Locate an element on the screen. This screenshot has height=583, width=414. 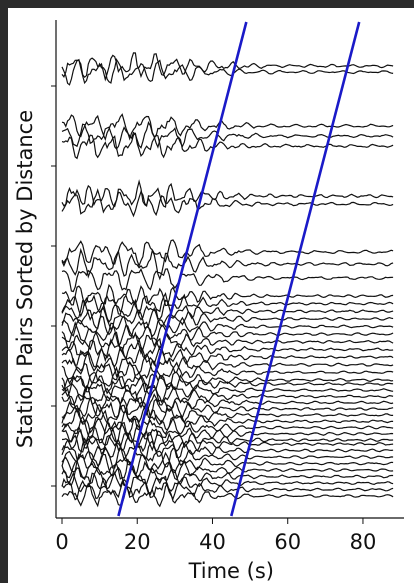
x-tick-label: 20 is located at coordinates (137, 542).